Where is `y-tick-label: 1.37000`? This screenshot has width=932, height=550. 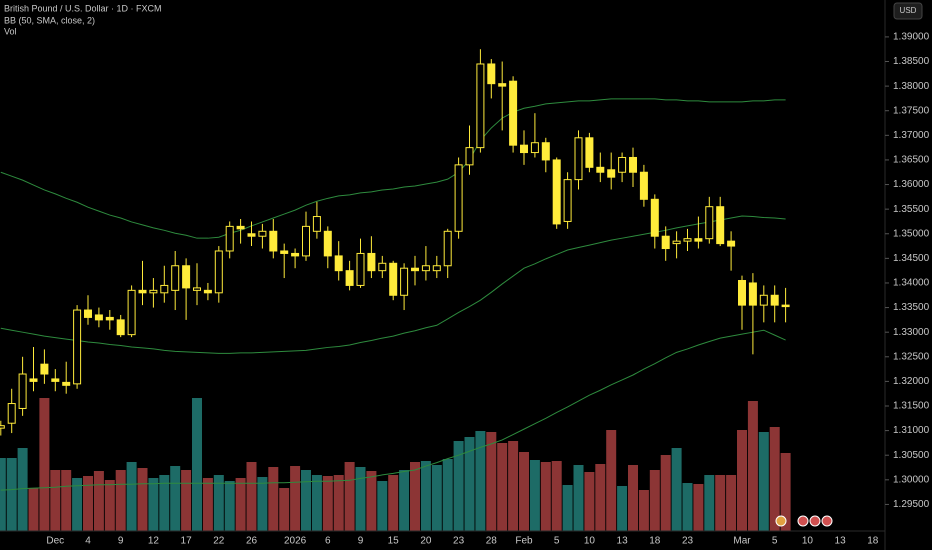 y-tick-label: 1.37000 is located at coordinates (911, 135).